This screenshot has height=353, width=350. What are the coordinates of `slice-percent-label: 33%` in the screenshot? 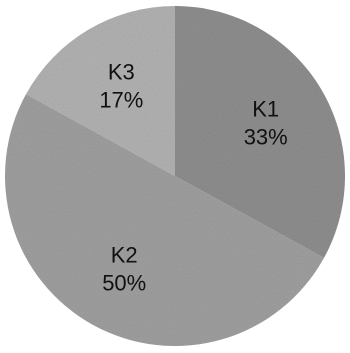 It's located at (266, 136).